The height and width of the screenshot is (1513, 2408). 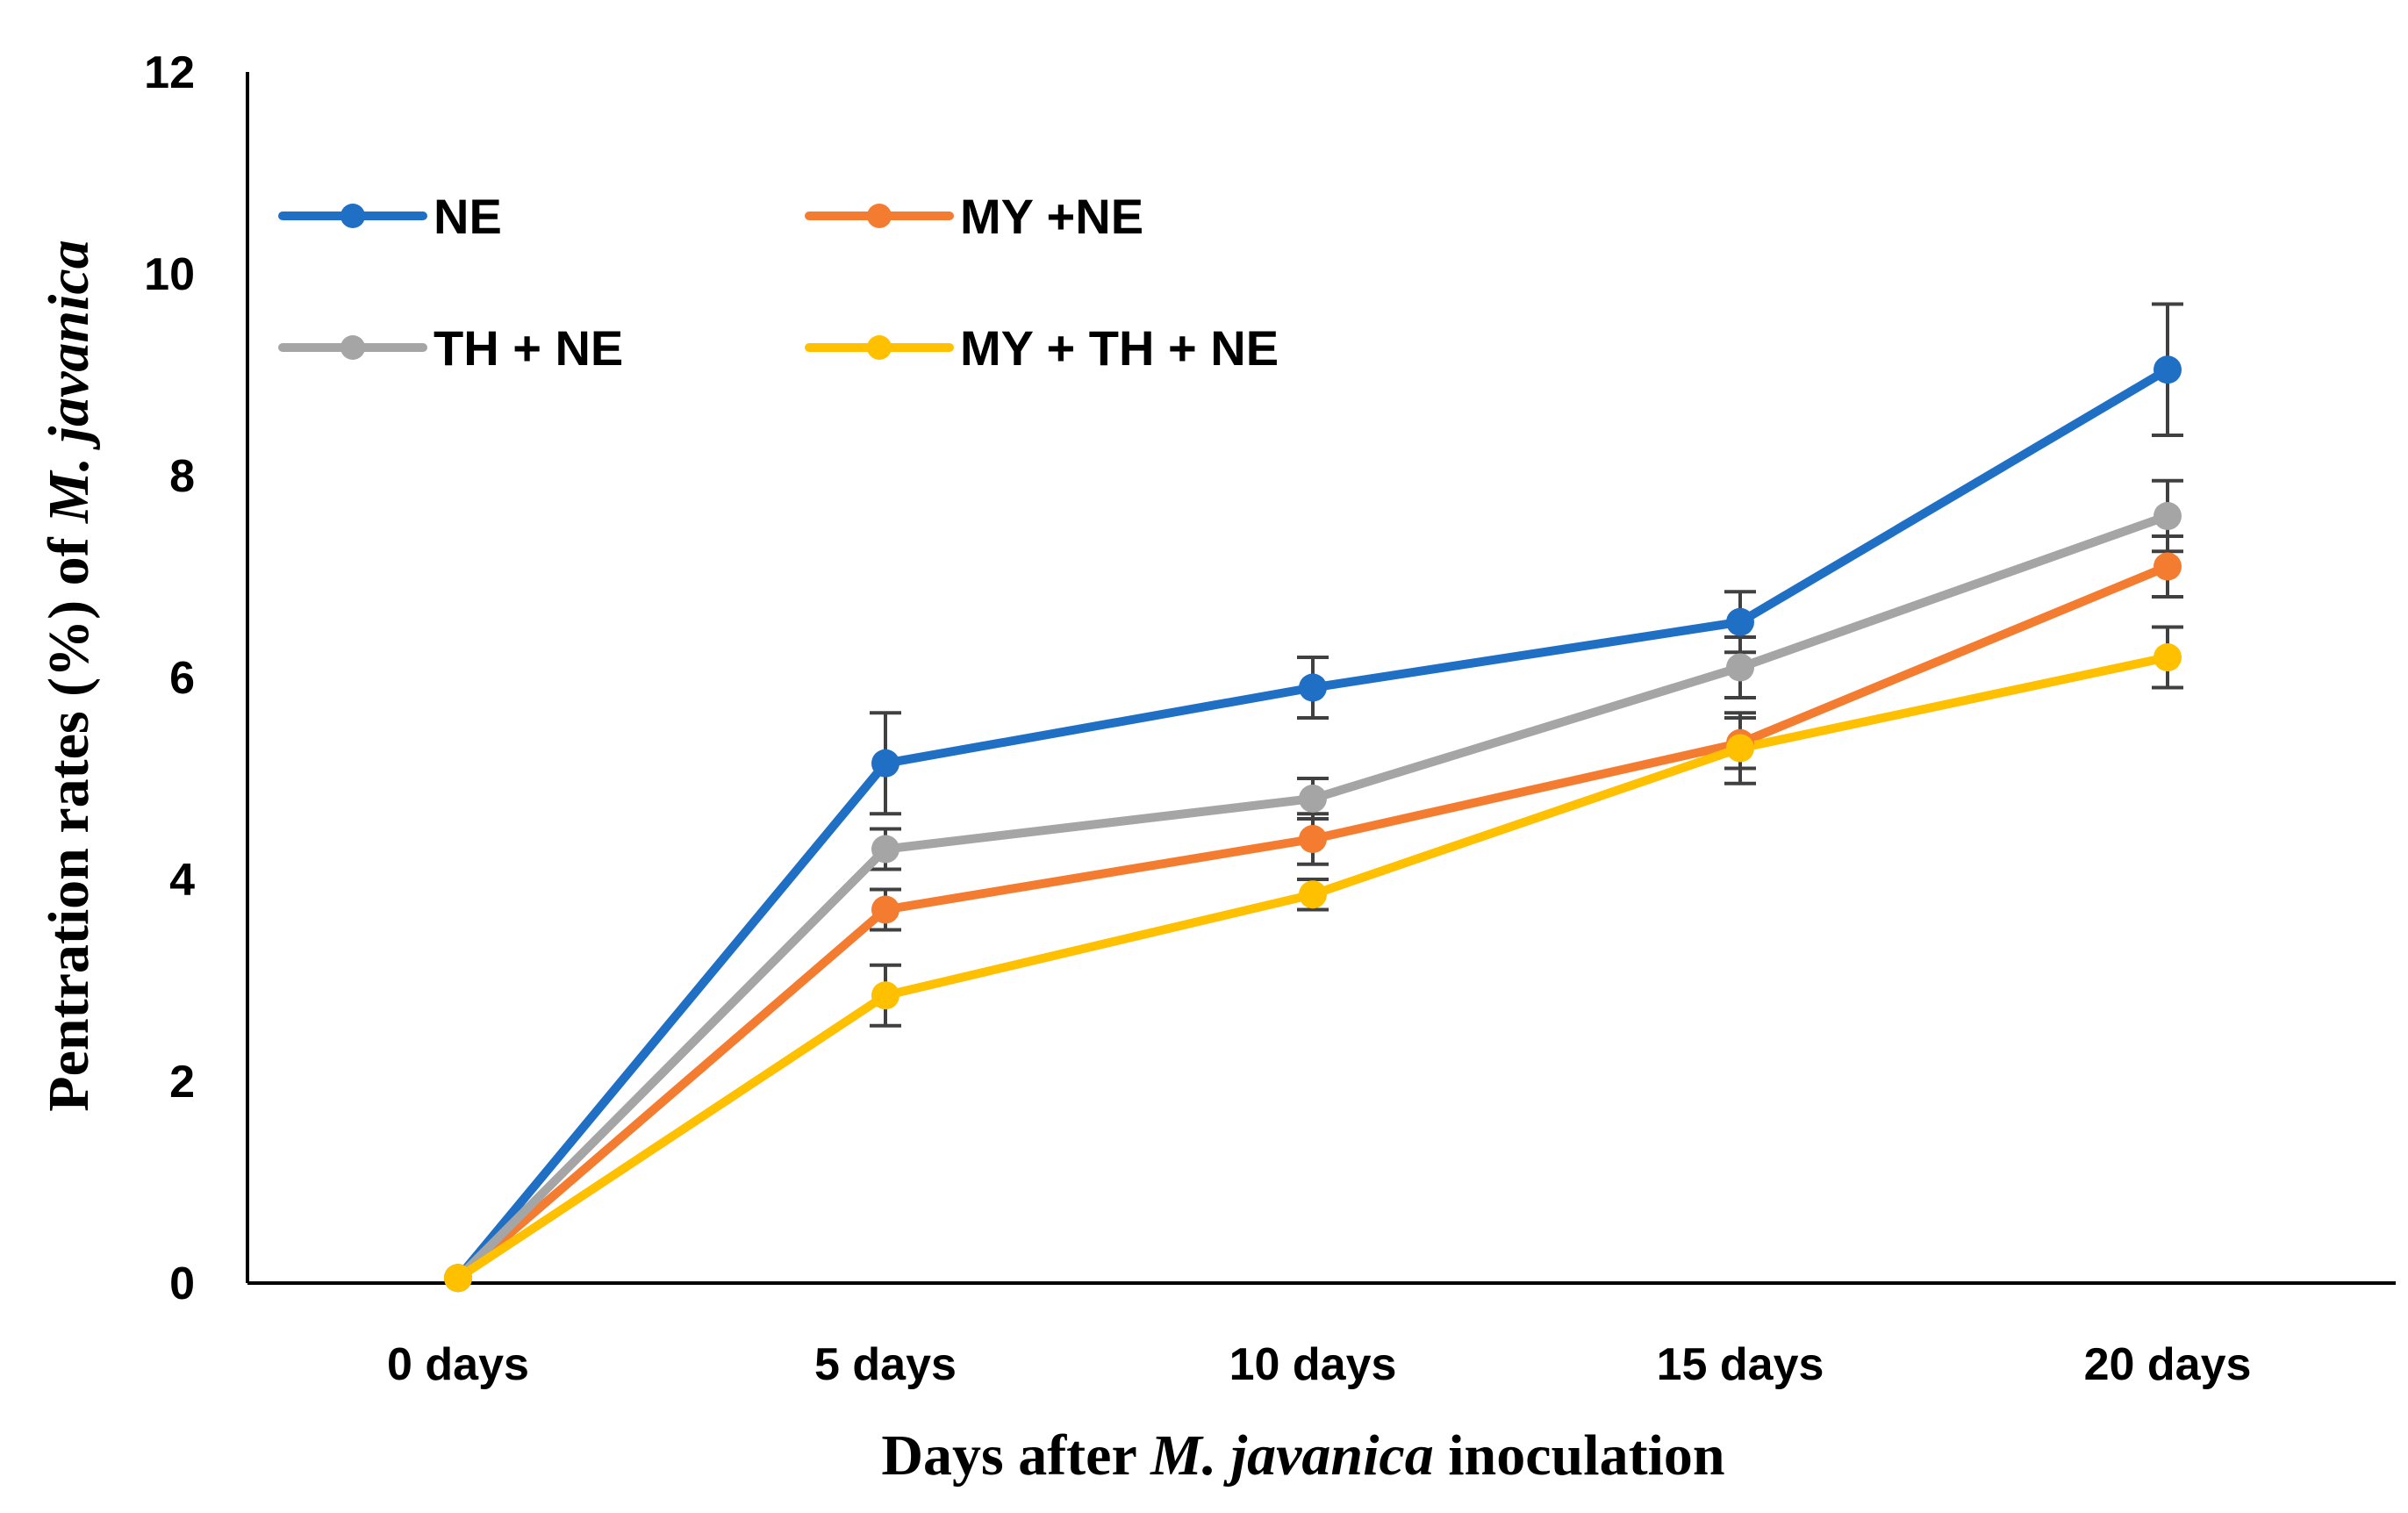 I want to click on legend-label: MY +NE, so click(x=1051, y=217).